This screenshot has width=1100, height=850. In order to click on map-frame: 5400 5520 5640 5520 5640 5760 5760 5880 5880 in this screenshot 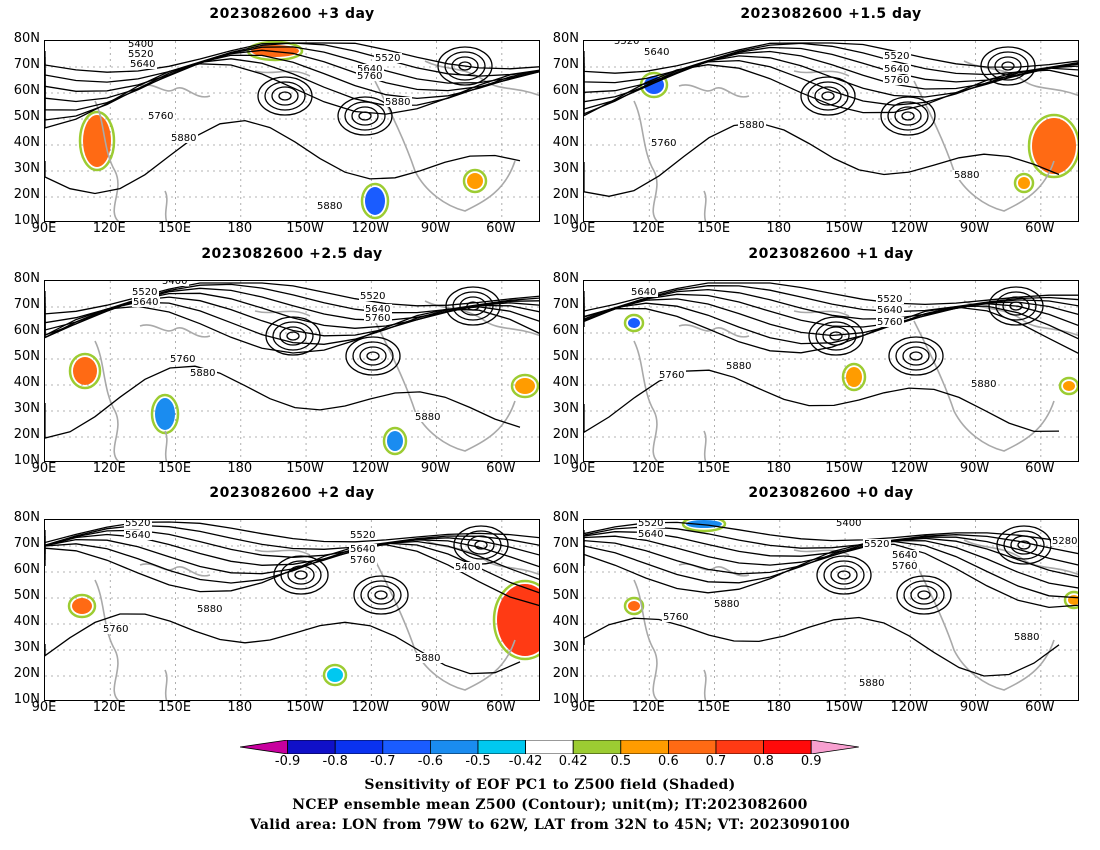, I will do `click(292, 371)`.